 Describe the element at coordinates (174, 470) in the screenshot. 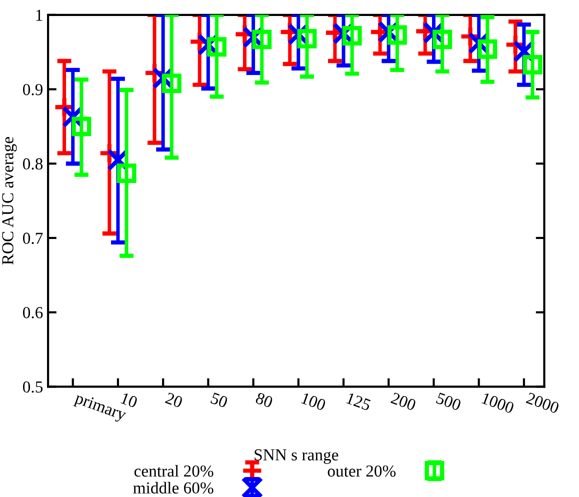

I see `legend-label: central 20%` at that location.